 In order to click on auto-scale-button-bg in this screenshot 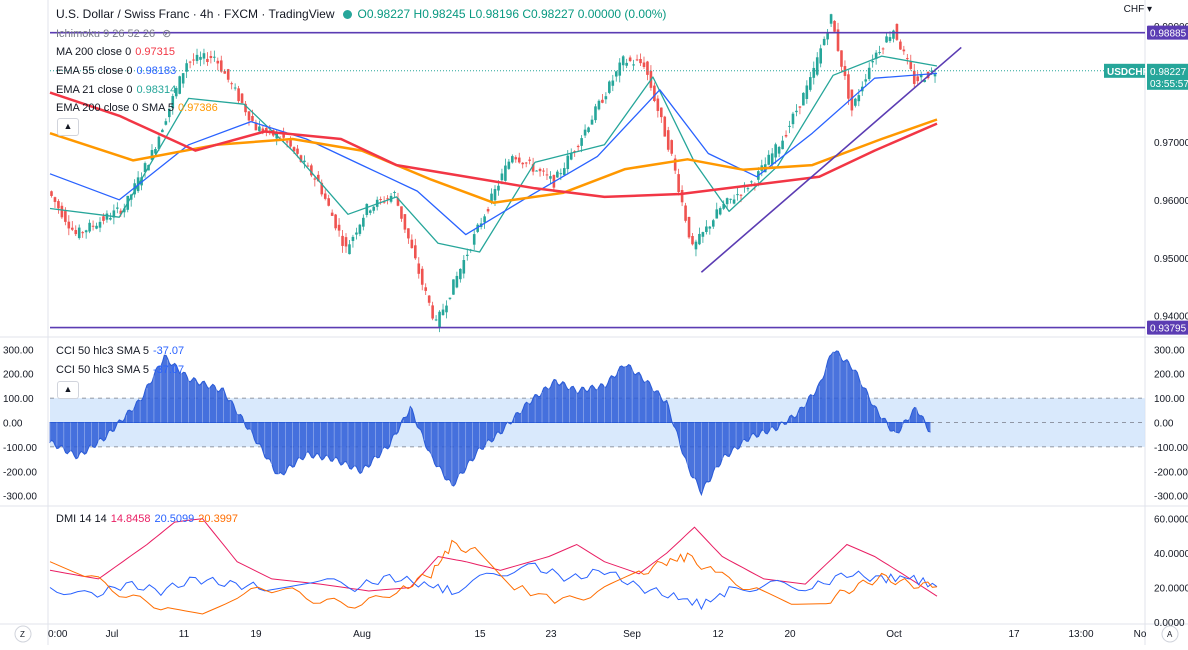, I will do `click(1170, 634)`.